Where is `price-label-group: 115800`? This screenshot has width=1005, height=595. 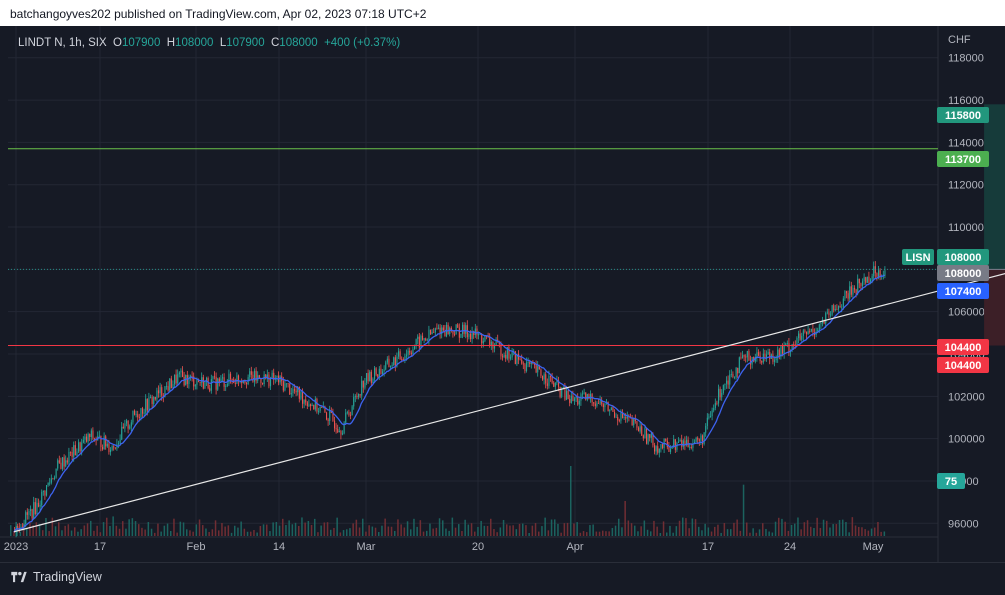 price-label-group: 115800 is located at coordinates (963, 115).